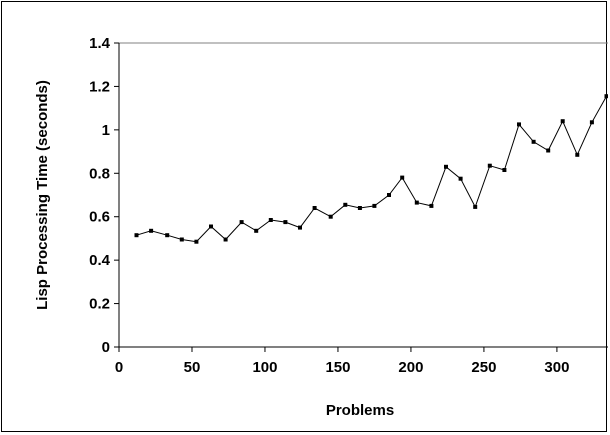 The width and height of the screenshot is (610, 435). Describe the element at coordinates (106, 130) in the screenshot. I see `y-tick-label: 1` at that location.